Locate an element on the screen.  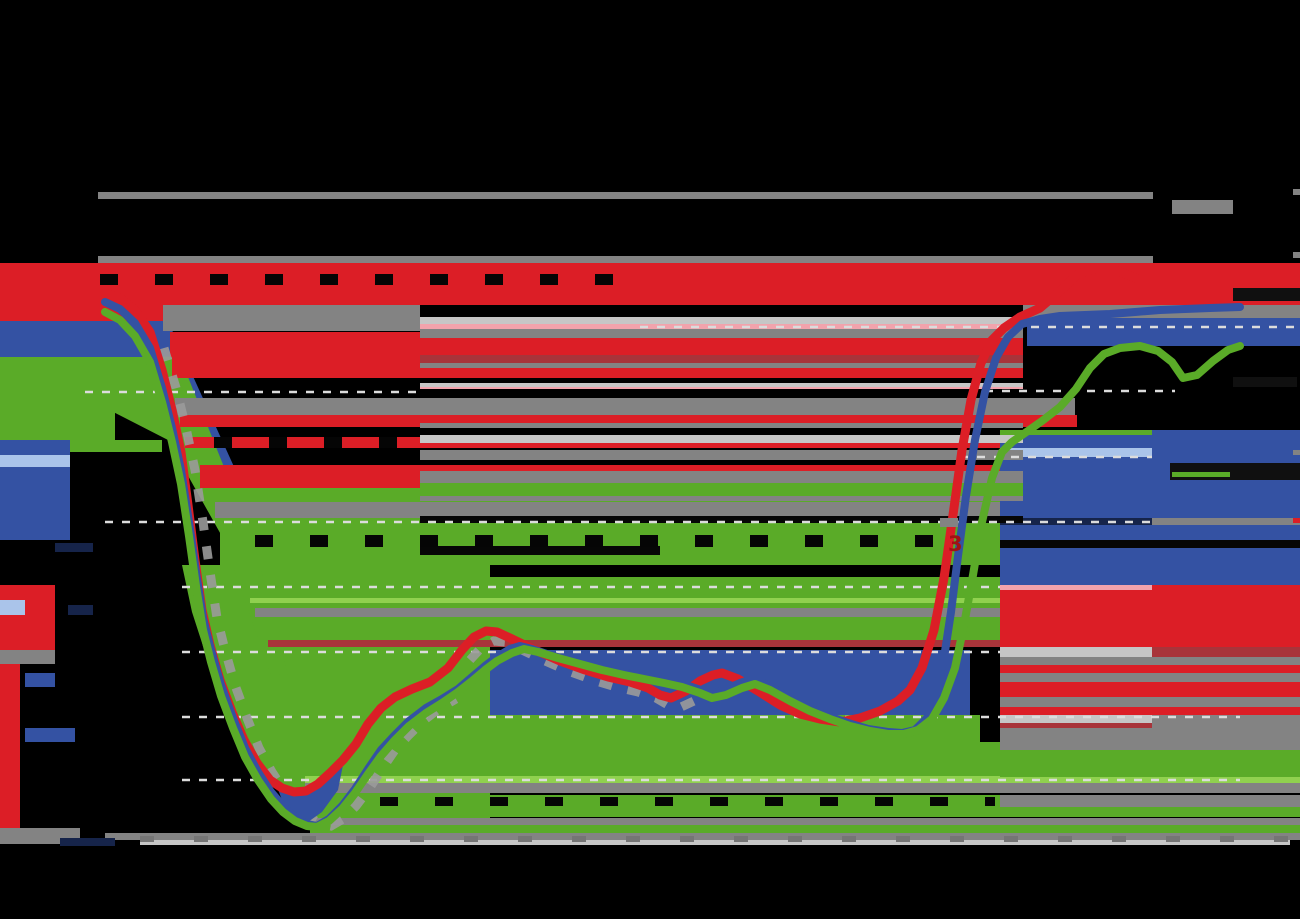
red-curve-shadow is located at coordinates (581, 674).